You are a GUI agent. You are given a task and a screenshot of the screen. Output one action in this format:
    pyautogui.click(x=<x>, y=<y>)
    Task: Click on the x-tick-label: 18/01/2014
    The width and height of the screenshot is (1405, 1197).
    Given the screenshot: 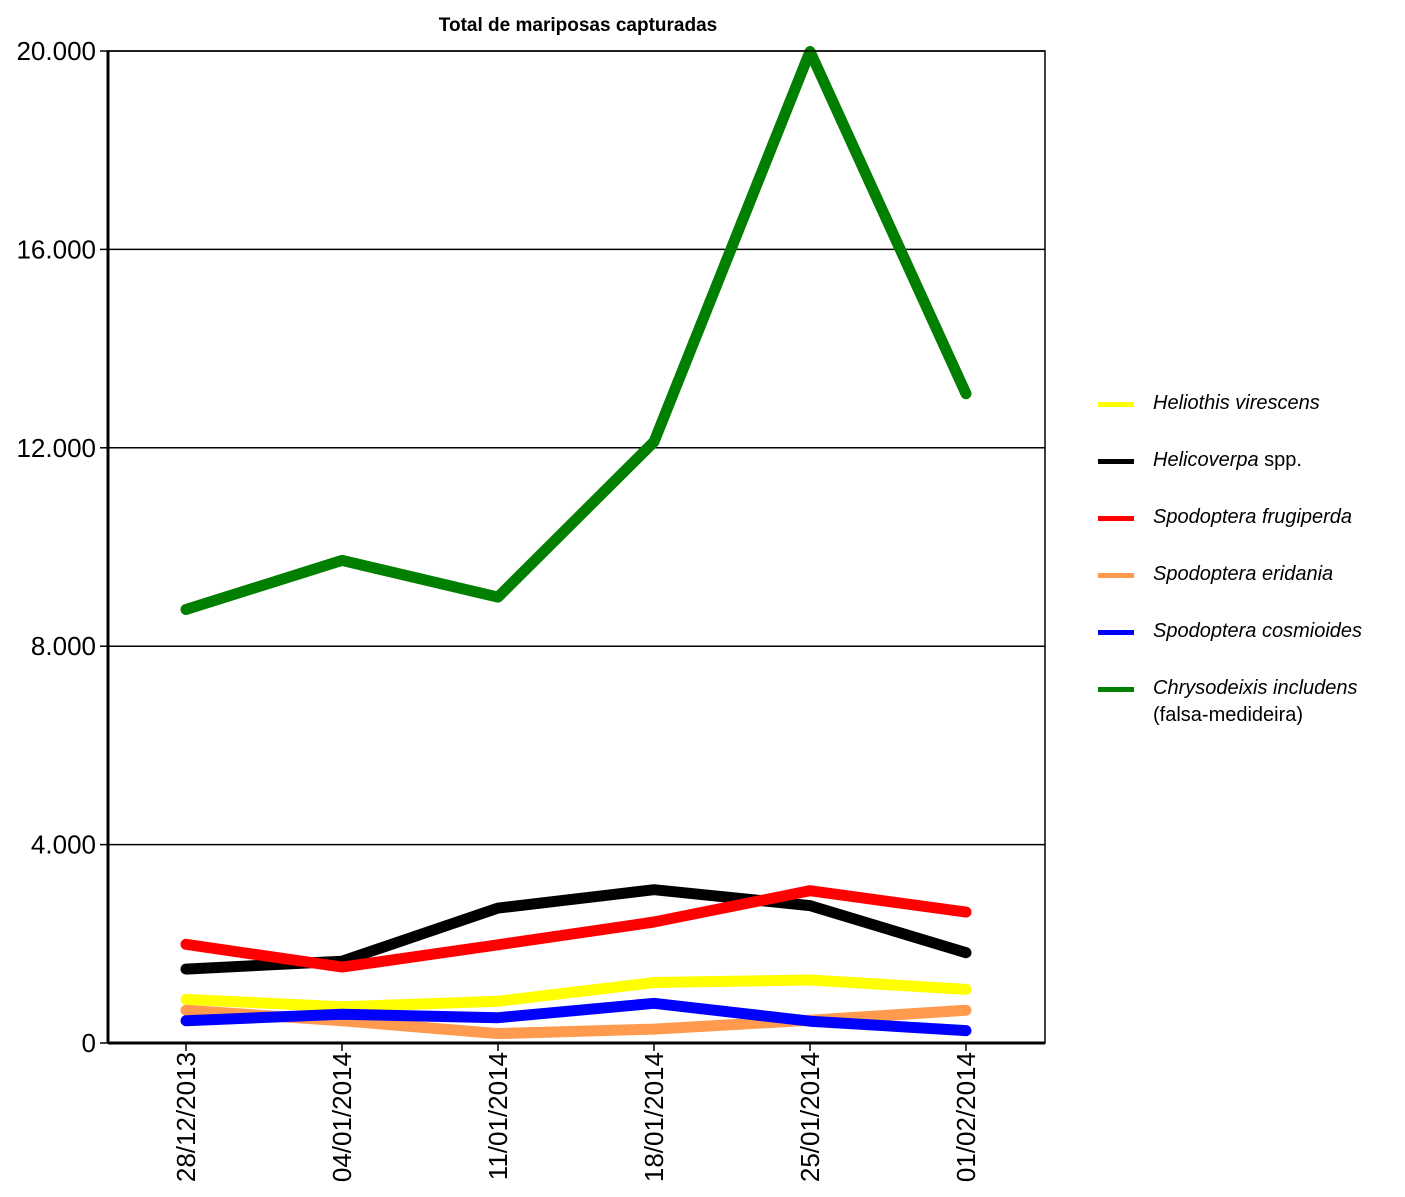 What is the action you would take?
    pyautogui.click(x=654, y=1117)
    